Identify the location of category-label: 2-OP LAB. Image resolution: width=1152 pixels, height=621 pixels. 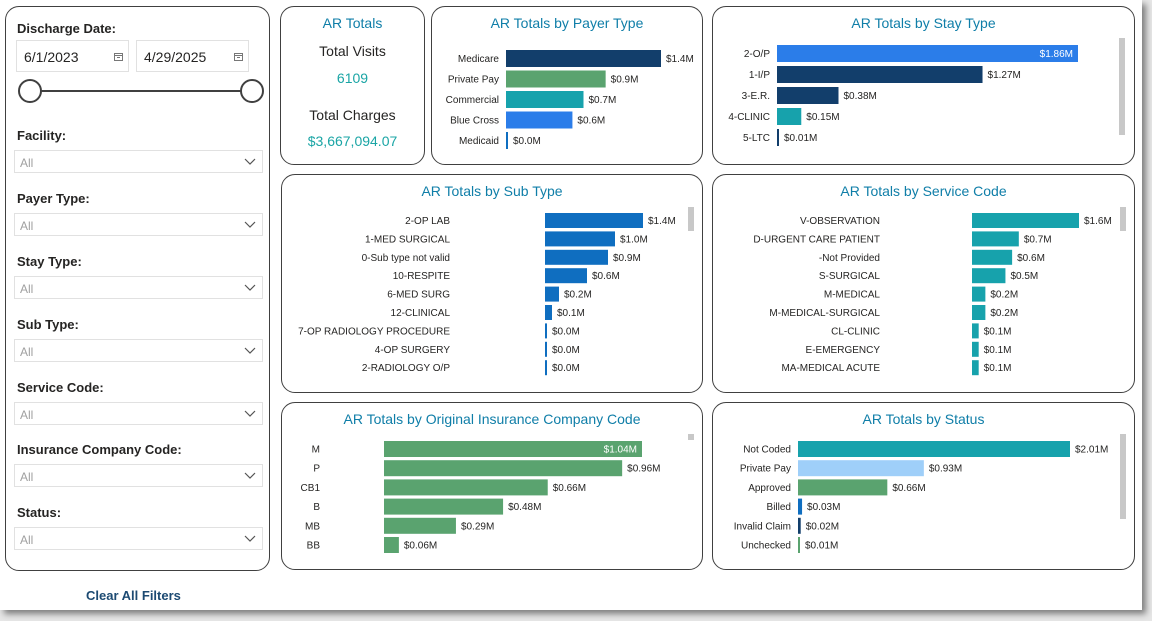
(427, 221).